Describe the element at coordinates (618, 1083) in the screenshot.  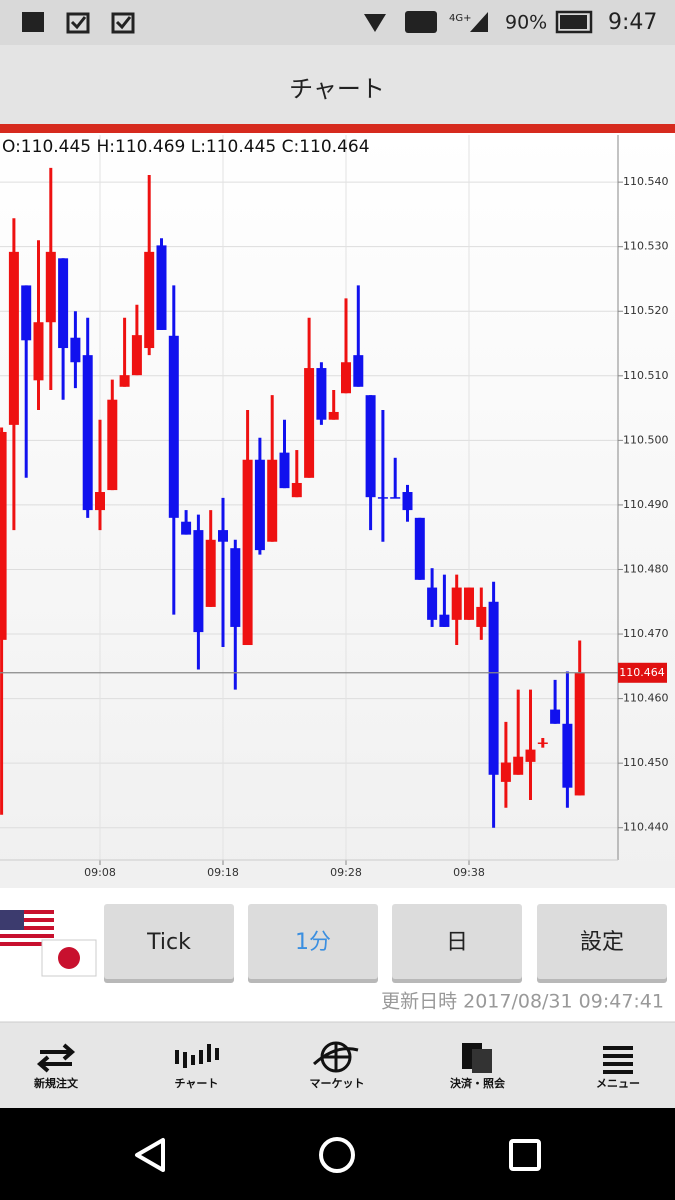
I see `nav-label: メニュー` at that location.